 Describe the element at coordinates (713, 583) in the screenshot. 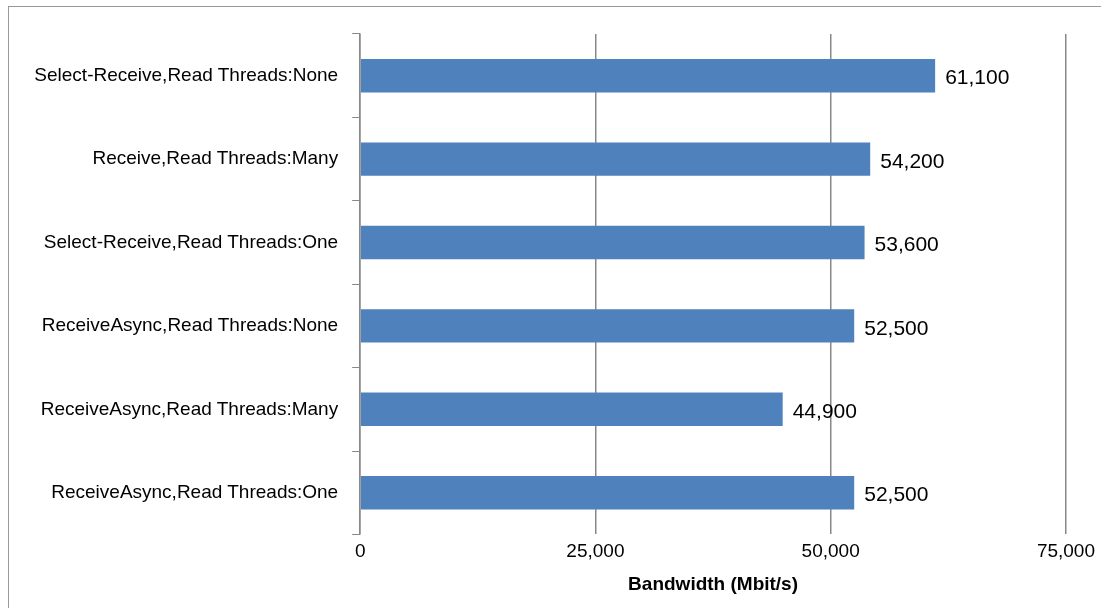

I see `x-axis-title: Bandwidth (Mbit/s)` at that location.